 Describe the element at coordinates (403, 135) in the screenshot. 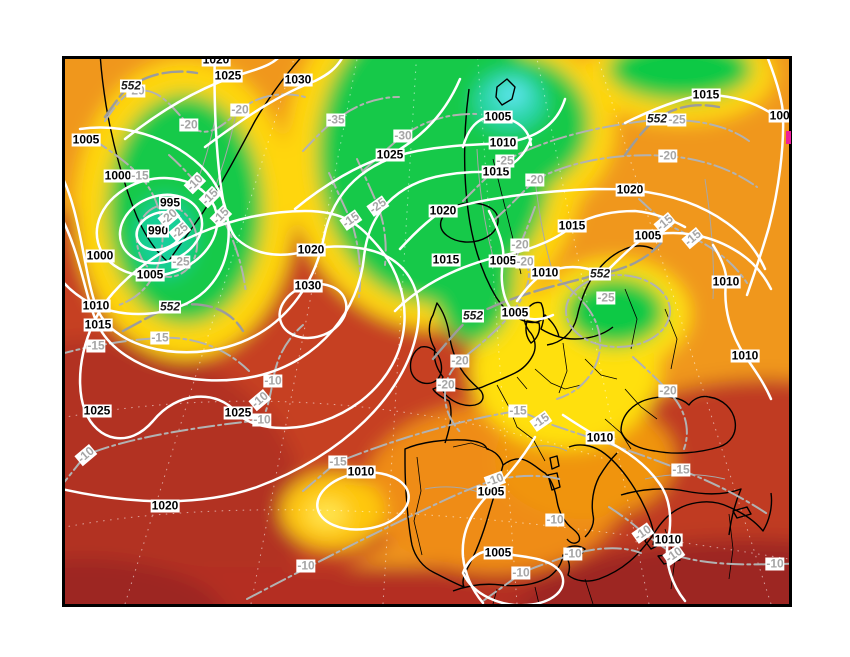

I see `temp-label: -30` at that location.